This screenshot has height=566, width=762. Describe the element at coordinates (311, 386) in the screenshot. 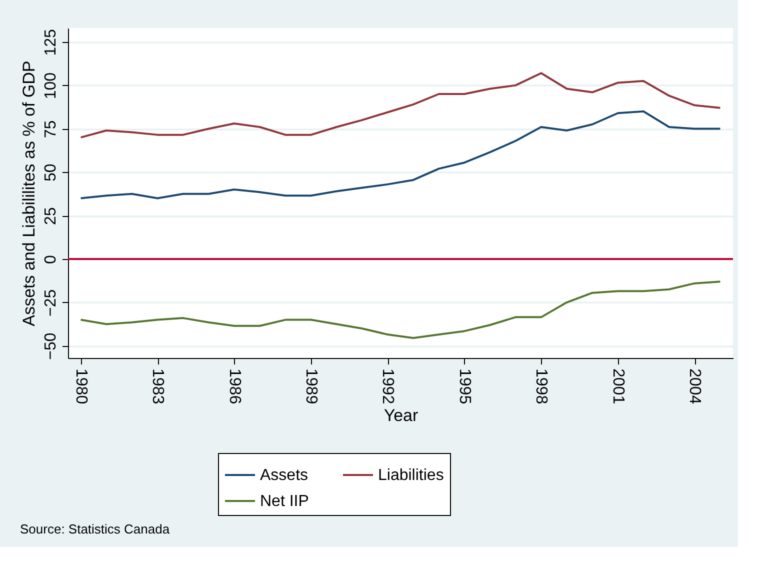

I see `x-tick-label: 1989` at that location.